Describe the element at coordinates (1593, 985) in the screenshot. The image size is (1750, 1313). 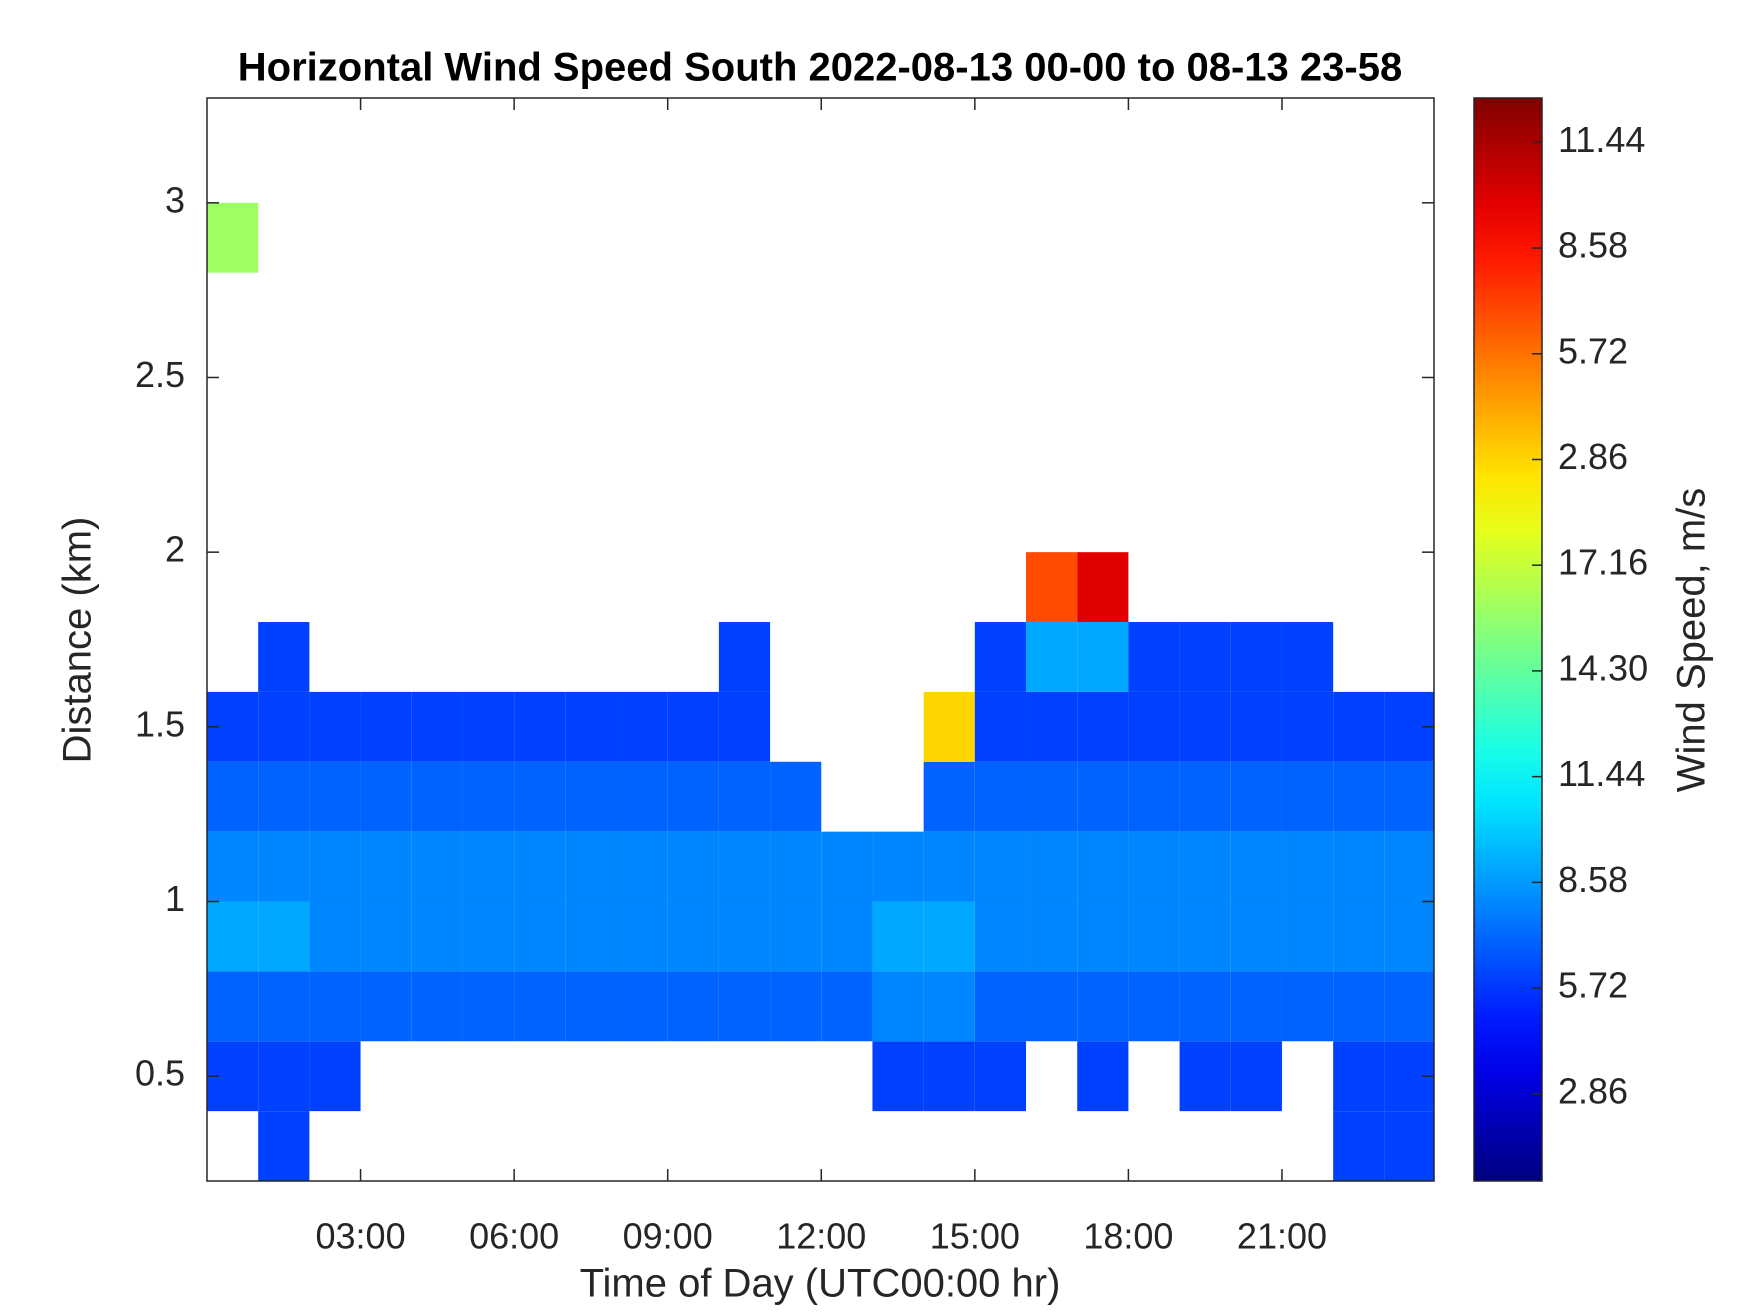
I see `colorbar-tick-label: 5.72` at that location.